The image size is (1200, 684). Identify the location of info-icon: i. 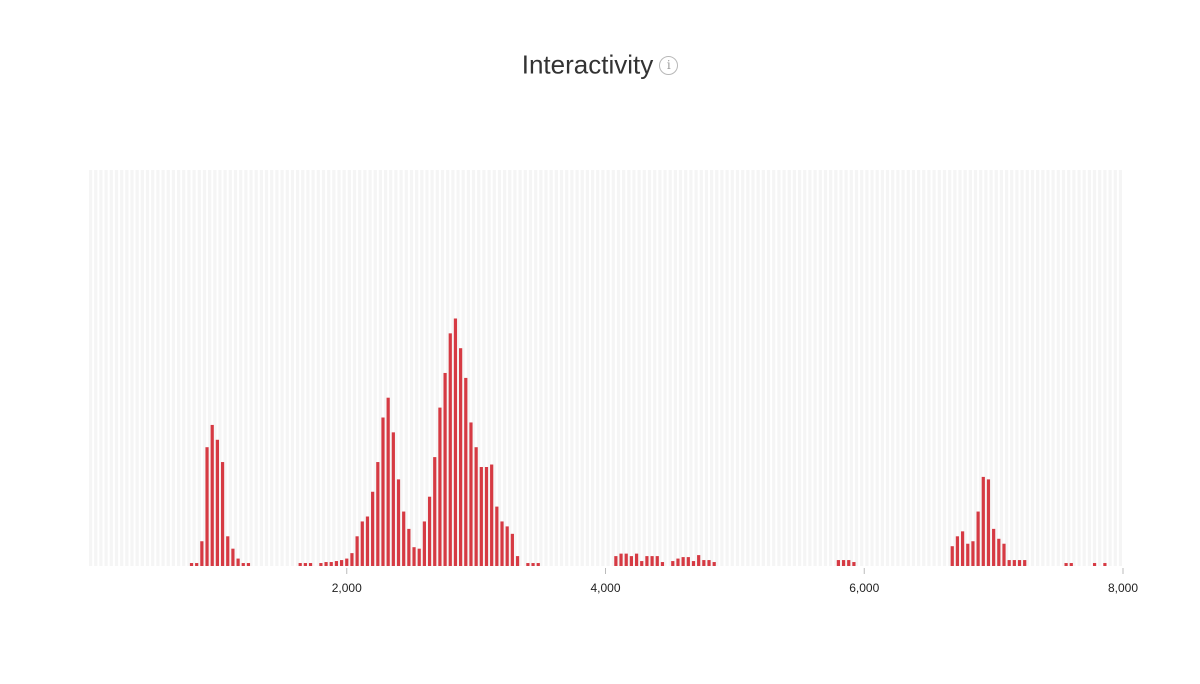
(669, 65).